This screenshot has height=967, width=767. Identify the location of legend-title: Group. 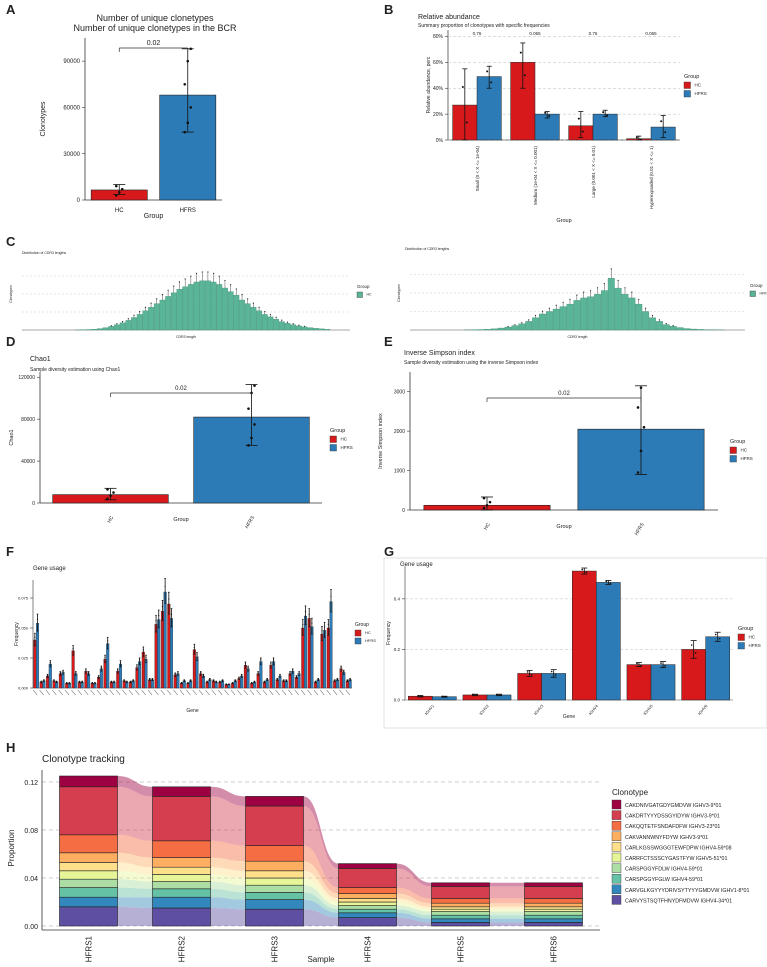
(691, 77).